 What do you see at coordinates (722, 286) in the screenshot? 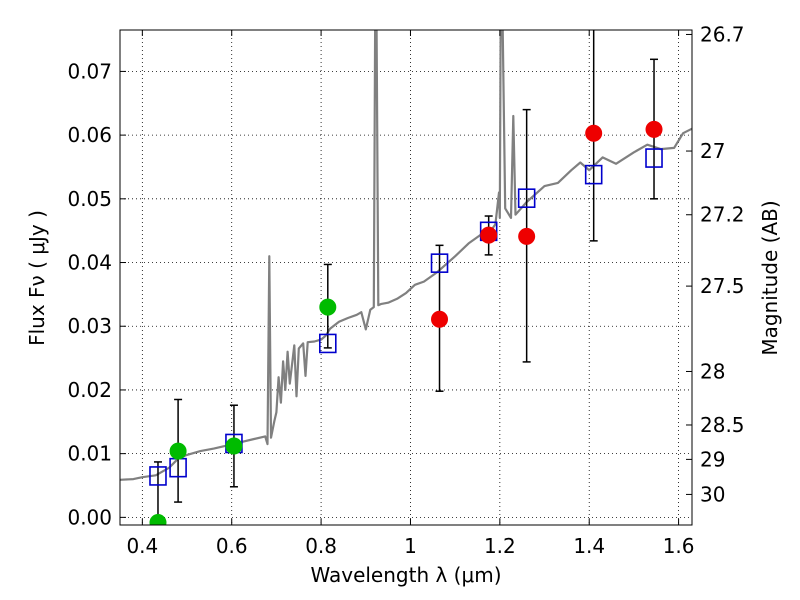
I see `right-tick-label: 27.5` at bounding box center [722, 286].